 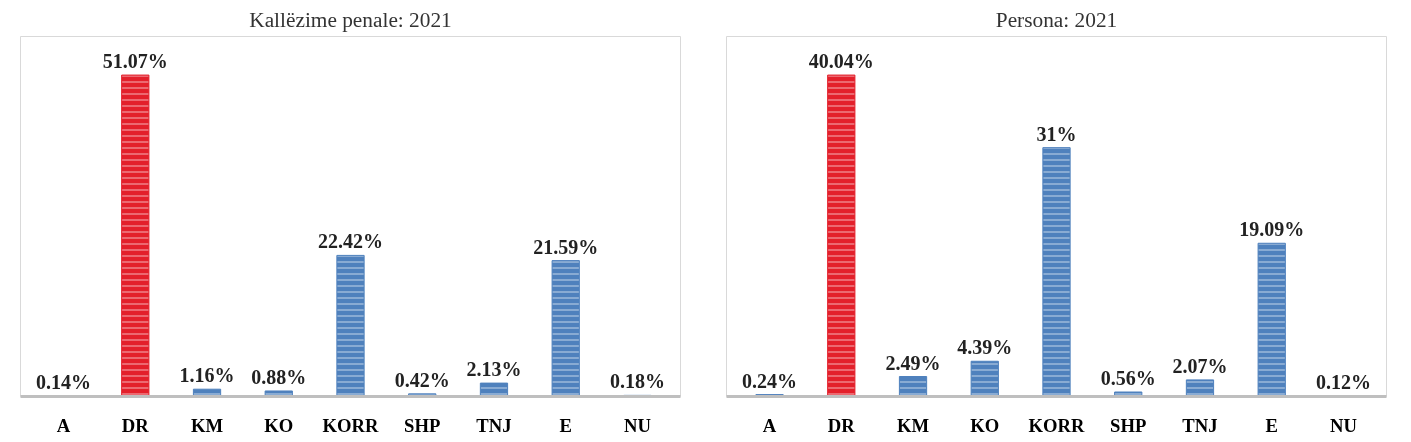 I want to click on data-label: 2.49%, so click(x=913, y=362).